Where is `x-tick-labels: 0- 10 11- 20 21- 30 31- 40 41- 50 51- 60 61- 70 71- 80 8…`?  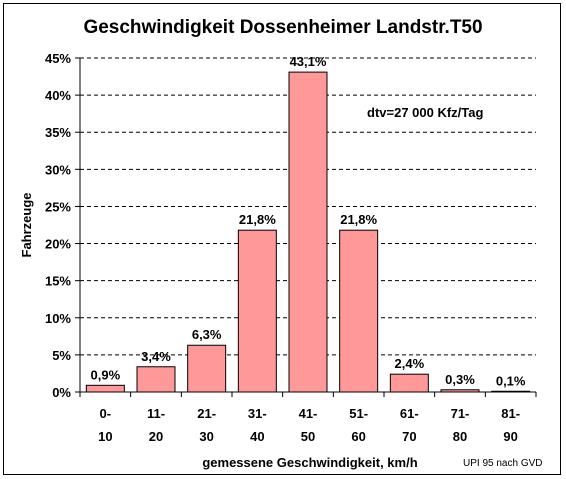
x-tick-labels: 0- 10 11- 20 21- 30 31- 40 41- 50 51- 60 61- 70 71- 80 8… is located at coordinates (309, 425).